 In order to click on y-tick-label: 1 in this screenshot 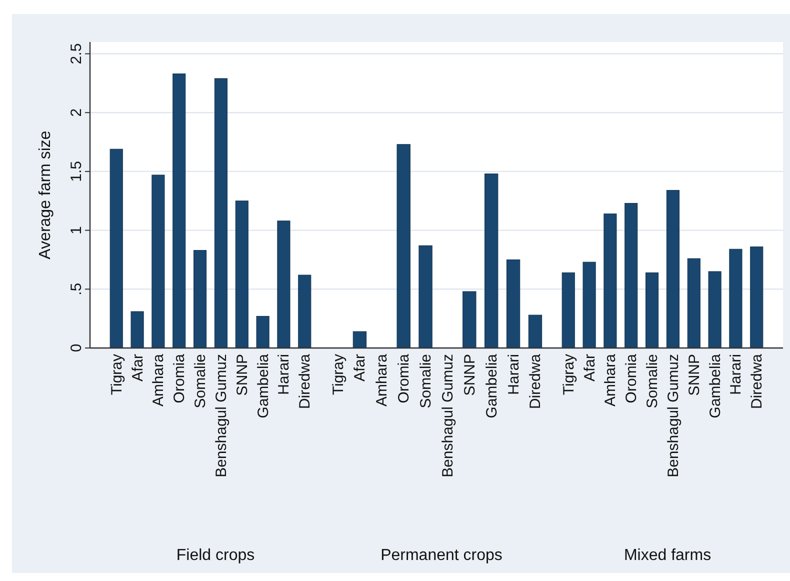, I will do `click(76, 230)`.